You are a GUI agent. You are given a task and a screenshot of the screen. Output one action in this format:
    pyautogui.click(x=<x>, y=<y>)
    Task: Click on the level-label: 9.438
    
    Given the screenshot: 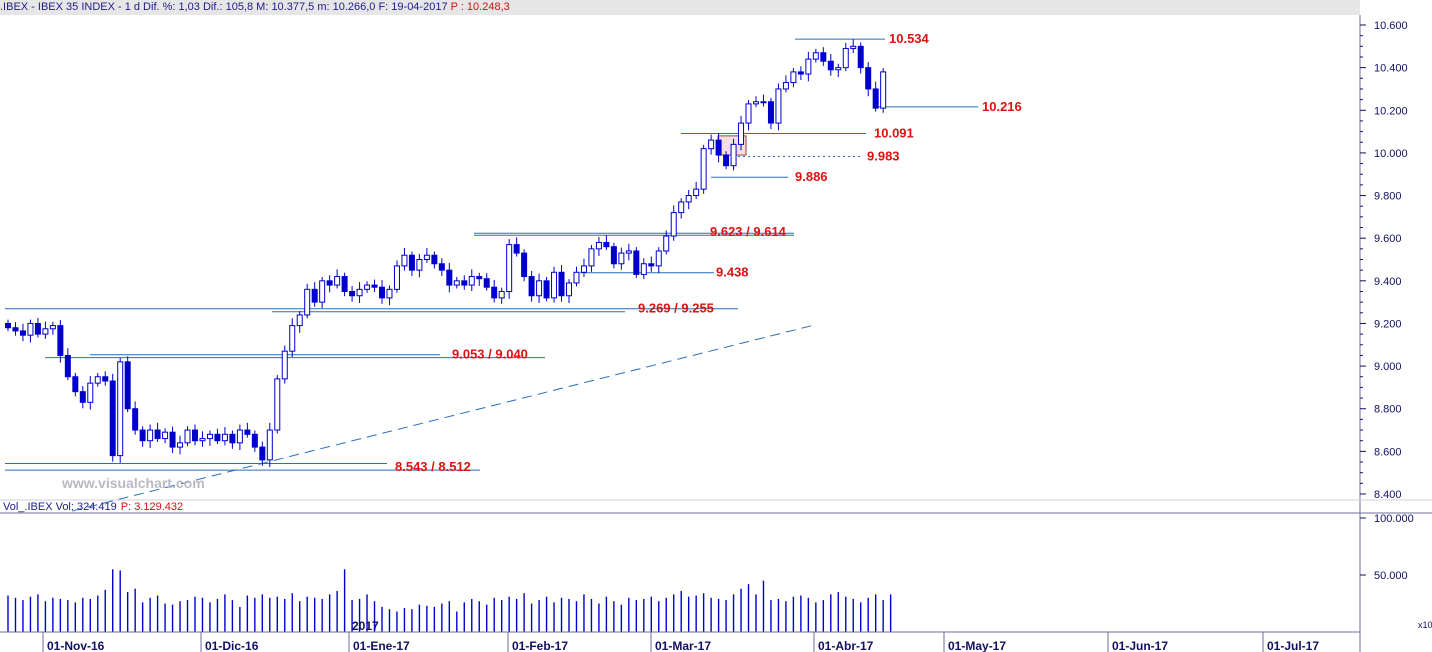 What is the action you would take?
    pyautogui.click(x=732, y=272)
    